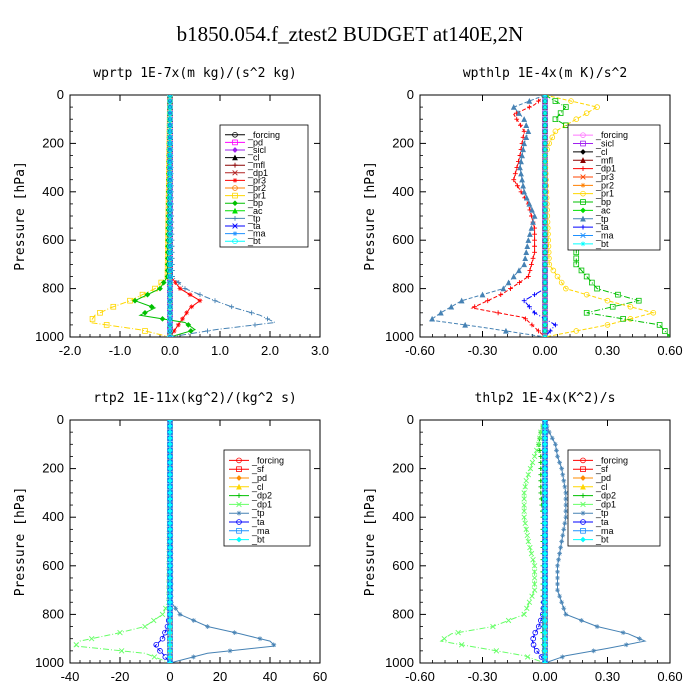  What do you see at coordinates (320, 350) in the screenshot?
I see `x-tick-label: 3.0` at bounding box center [320, 350].